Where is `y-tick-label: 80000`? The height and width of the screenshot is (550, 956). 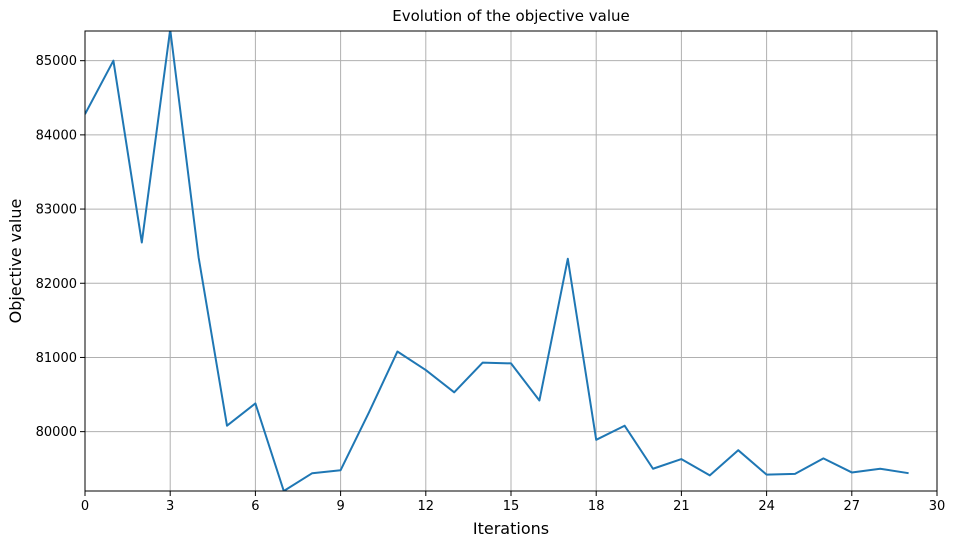 y-tick-label: 80000 is located at coordinates (56, 432).